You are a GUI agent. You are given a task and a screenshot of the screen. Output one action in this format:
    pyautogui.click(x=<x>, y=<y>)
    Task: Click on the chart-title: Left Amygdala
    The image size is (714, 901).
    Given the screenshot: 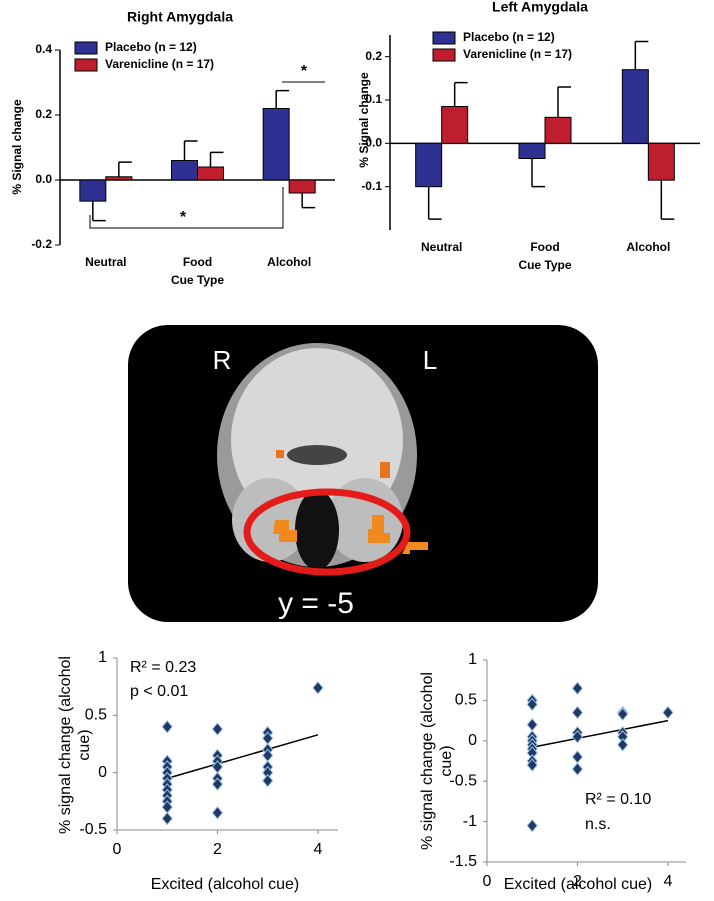 What is the action you would take?
    pyautogui.click(x=540, y=7)
    